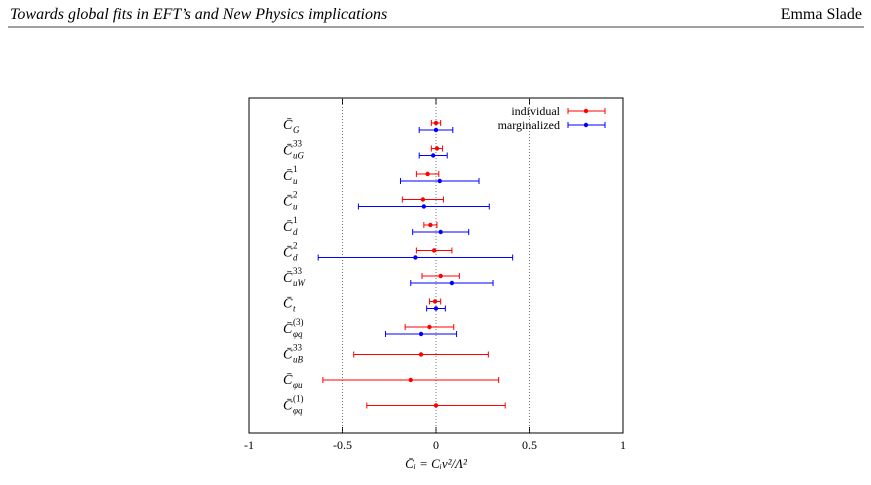 This screenshot has height=485, width=871. What do you see at coordinates (436, 463) in the screenshot?
I see `x-axis-label: C̄ᵢ = Cᵢv²/Λ²` at bounding box center [436, 463].